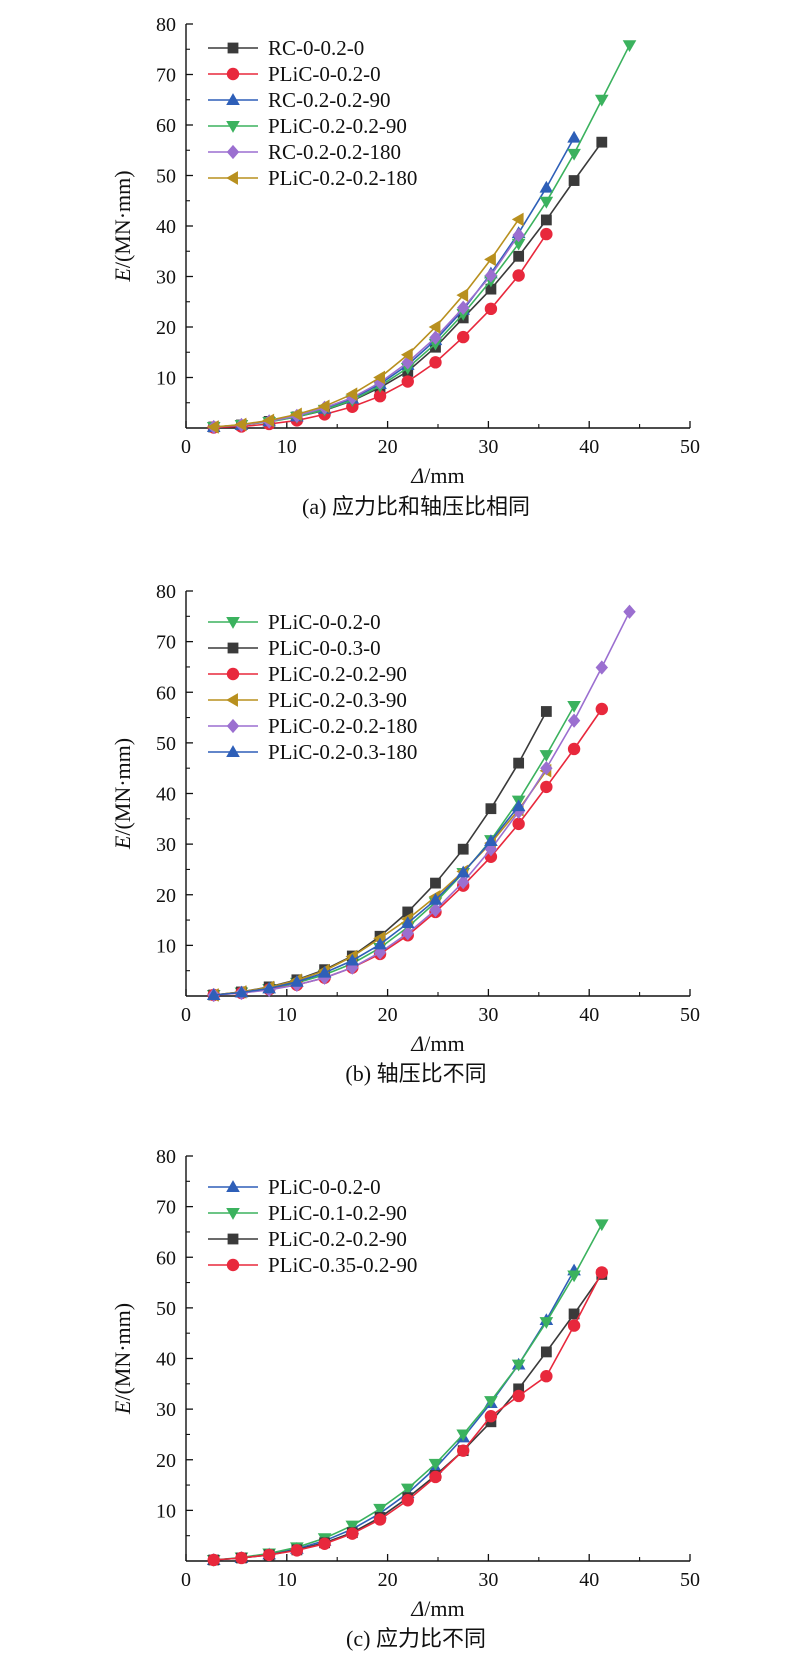 The width and height of the screenshot is (800, 1670). I want to click on legend-item: PLiC-0.1-0.2-90, so click(307, 1213).